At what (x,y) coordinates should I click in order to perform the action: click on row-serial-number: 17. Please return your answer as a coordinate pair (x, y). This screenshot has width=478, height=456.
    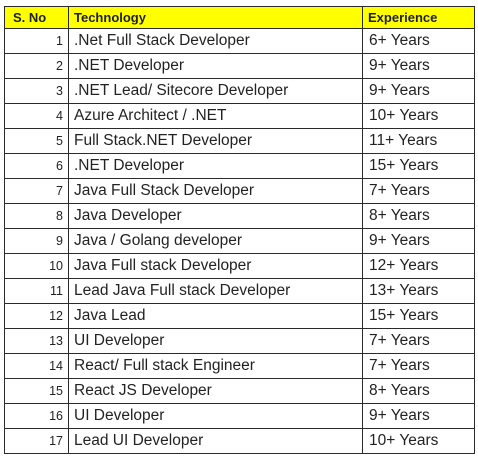
    Looking at the image, I should click on (36, 441).